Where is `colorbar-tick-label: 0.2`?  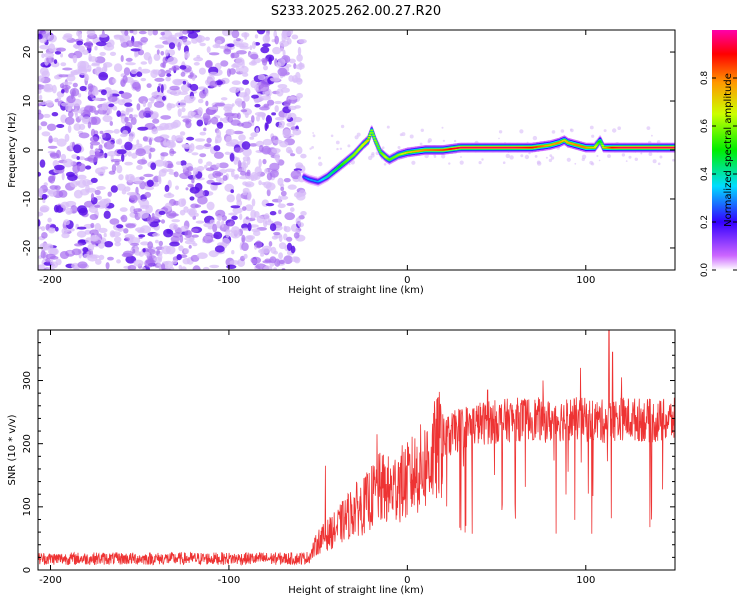
colorbar-tick-label: 0.2 is located at coordinates (705, 222).